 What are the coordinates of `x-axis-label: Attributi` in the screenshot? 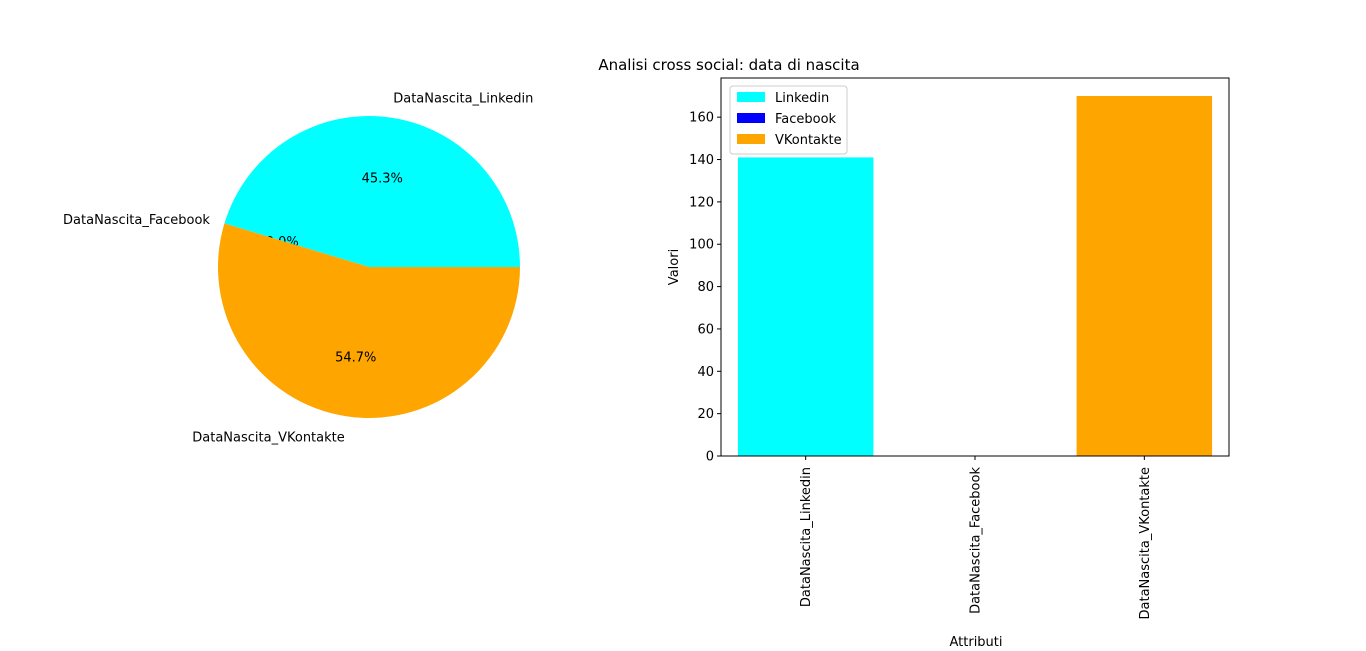 It's located at (975, 642).